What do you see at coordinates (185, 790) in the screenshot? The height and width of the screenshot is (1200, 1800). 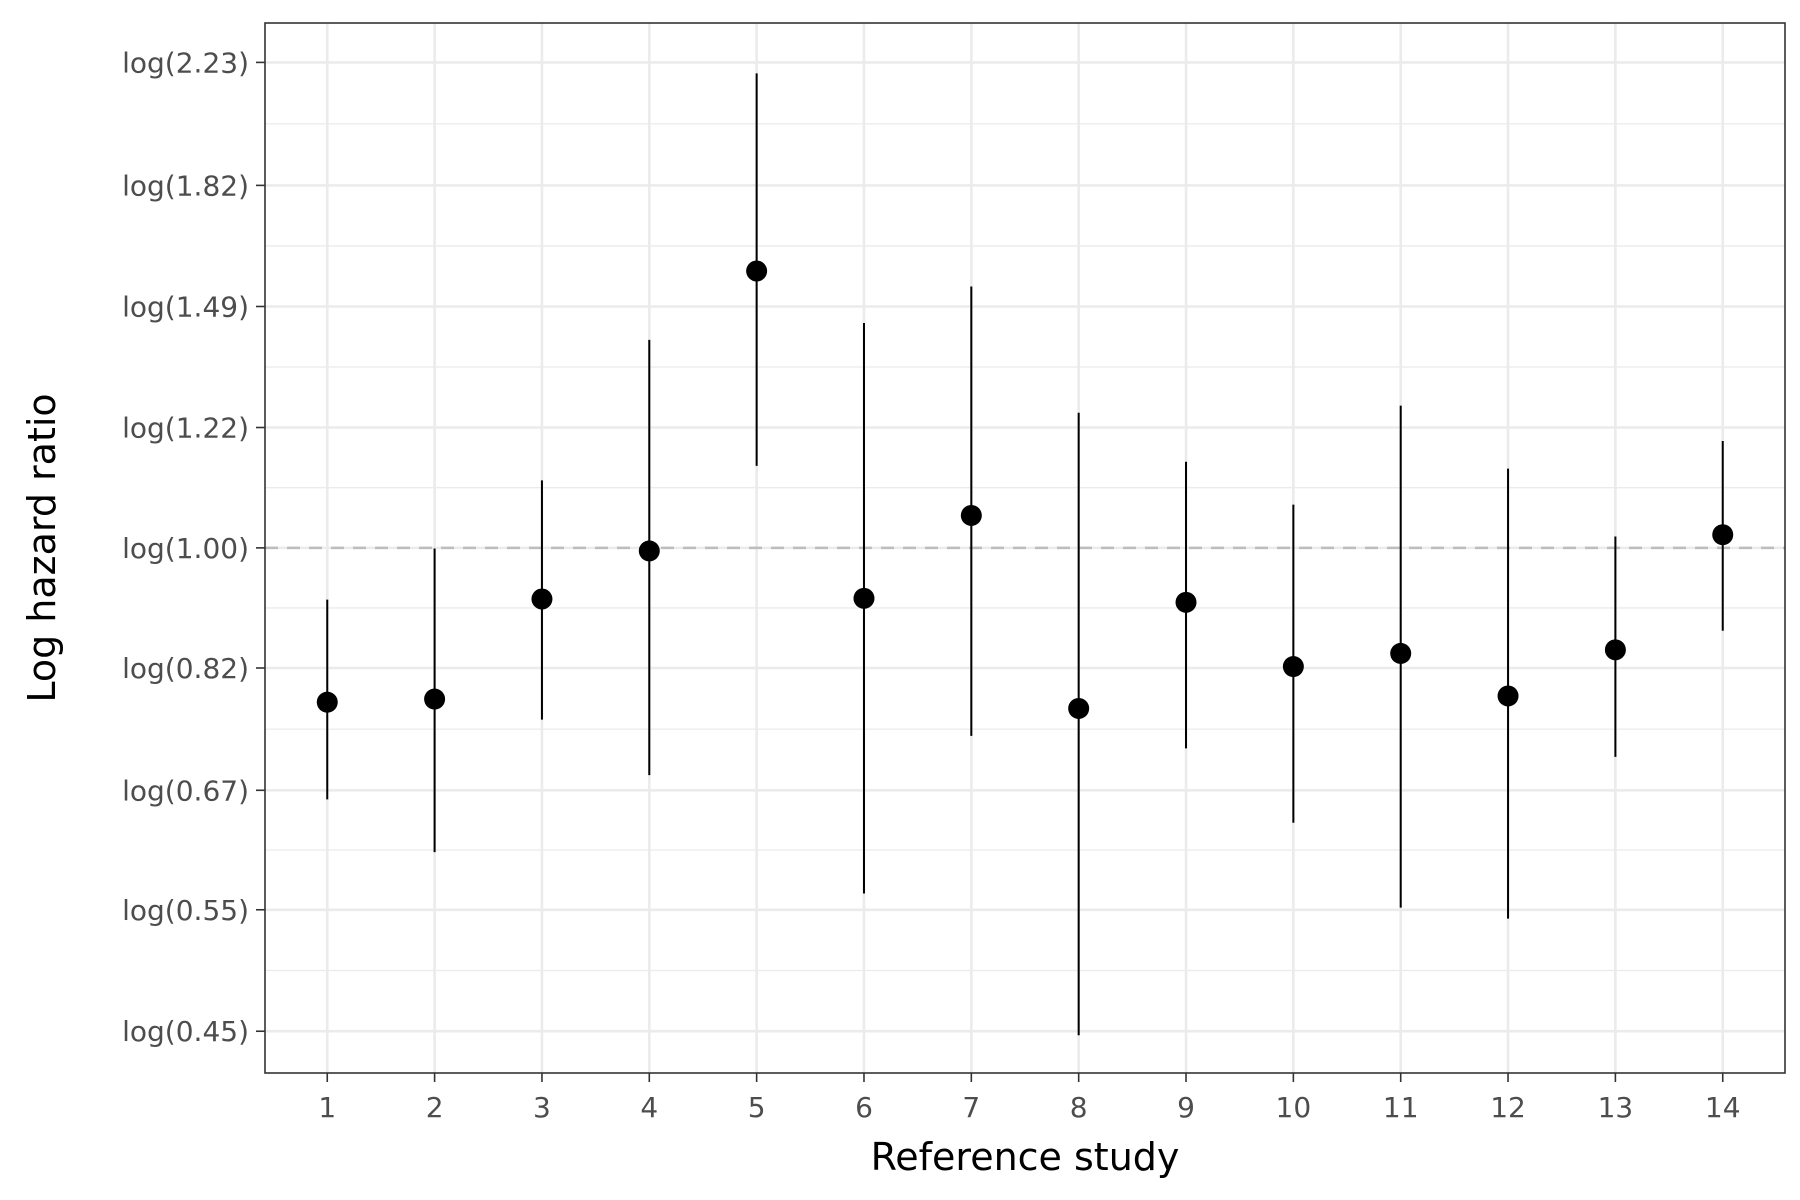 I see `y-tick-label: log(0.67)` at bounding box center [185, 790].